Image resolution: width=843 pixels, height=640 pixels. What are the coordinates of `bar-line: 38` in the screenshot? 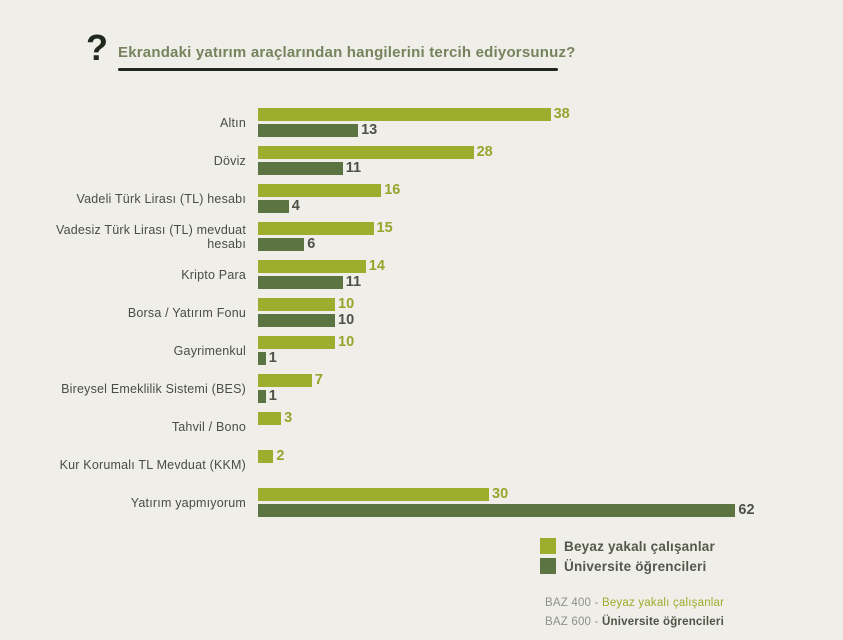 It's located at (414, 114).